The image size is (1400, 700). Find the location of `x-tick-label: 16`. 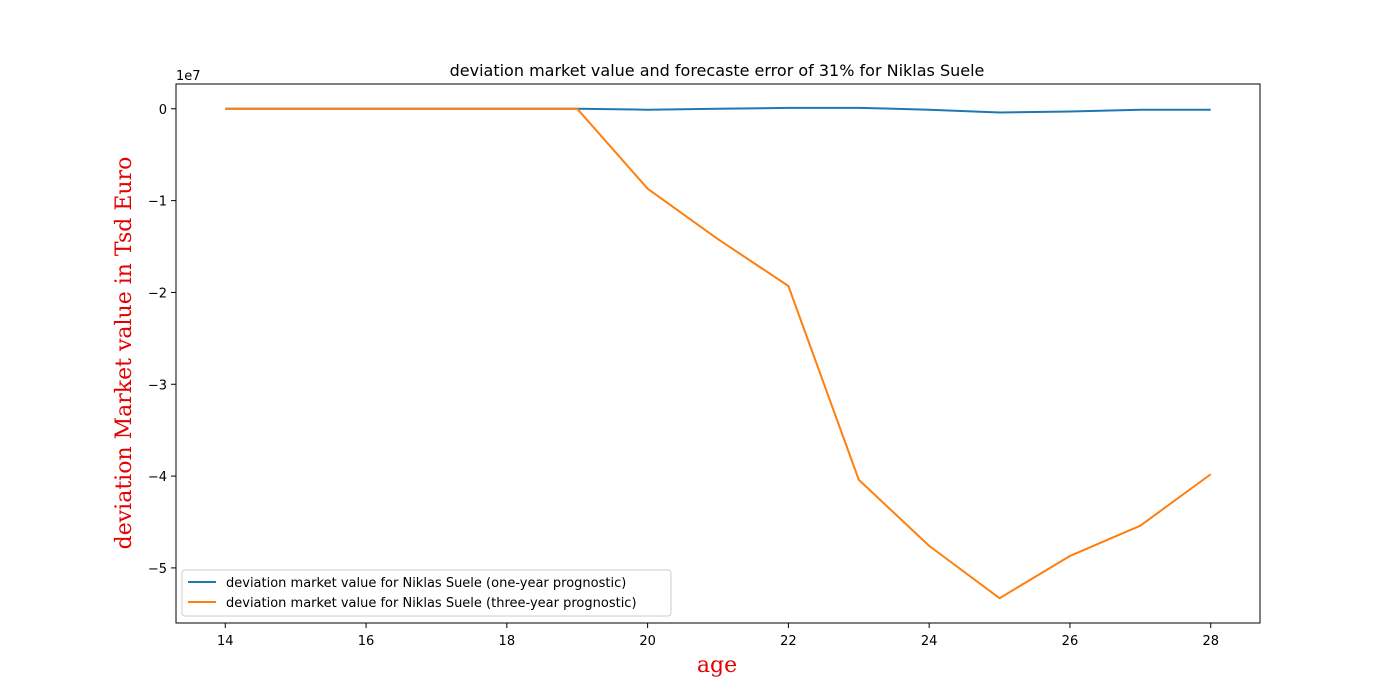

x-tick-label: 16 is located at coordinates (366, 641).